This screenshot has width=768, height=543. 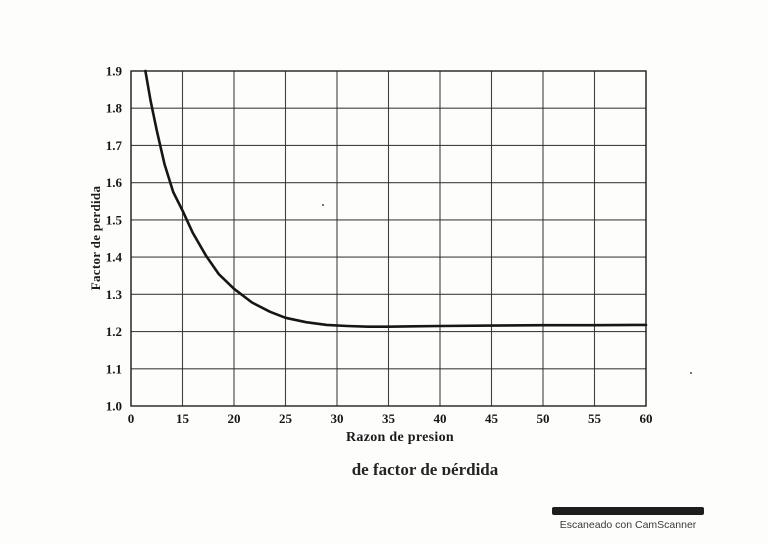 I want to click on x-tick-label: 20, so click(x=234, y=418).